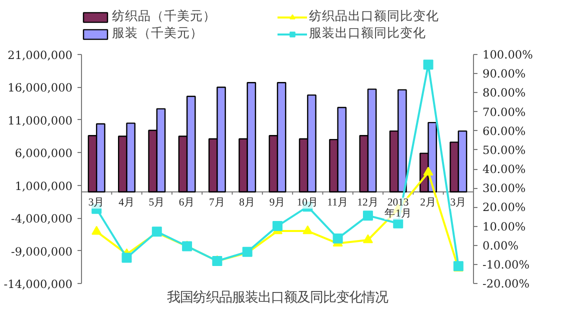  I want to click on y2-tick-label: 30.00%, so click(504, 188).